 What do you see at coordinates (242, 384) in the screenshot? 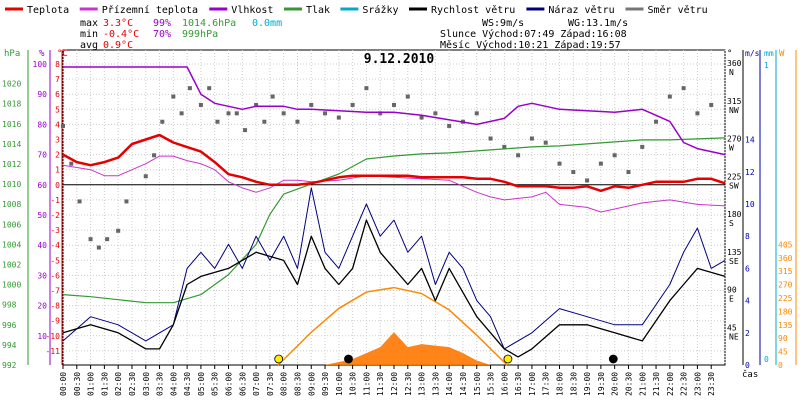
I see `tick-time: 06:30` at bounding box center [242, 384].